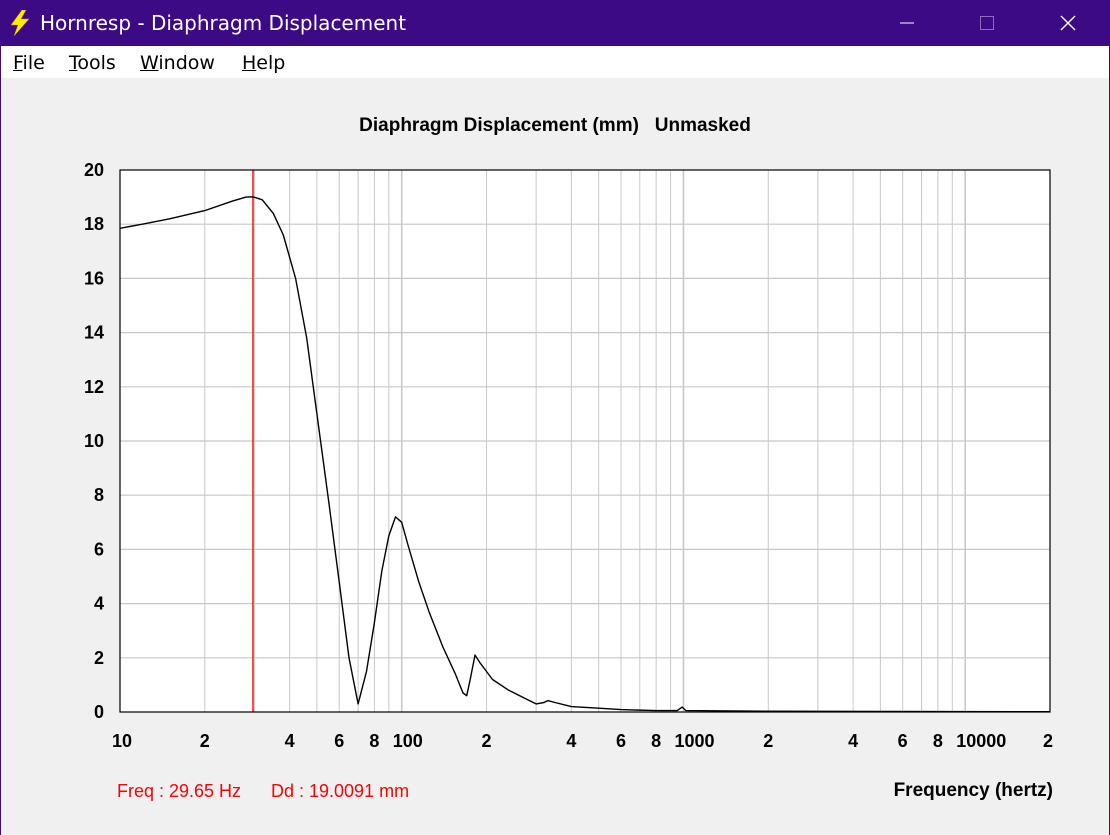 This screenshot has width=1110, height=835. What do you see at coordinates (94, 224) in the screenshot?
I see `y-tick-label: 18` at bounding box center [94, 224].